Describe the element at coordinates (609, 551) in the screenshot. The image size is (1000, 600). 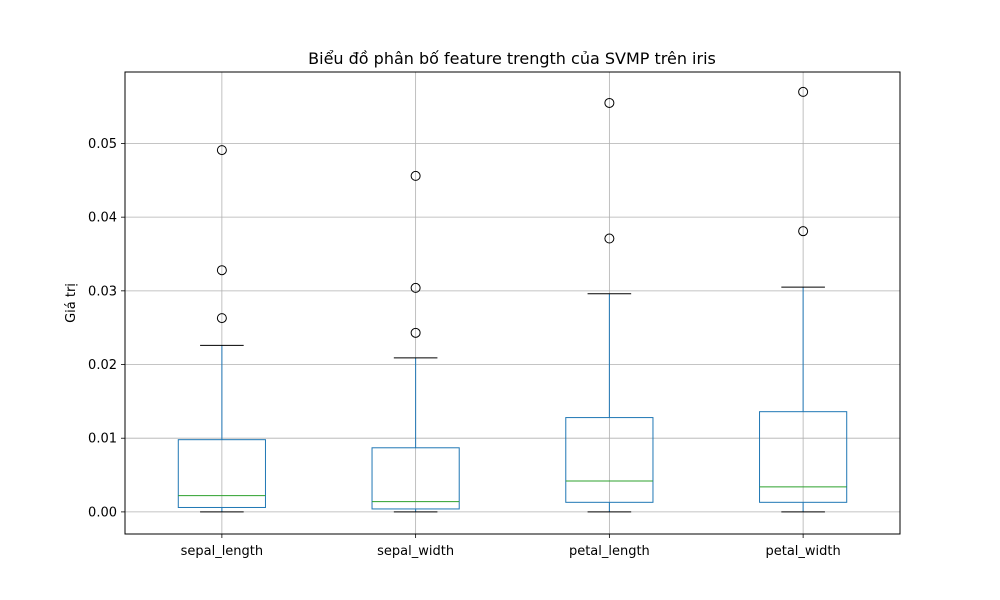
I see `x-tick-label: petal_length` at that location.